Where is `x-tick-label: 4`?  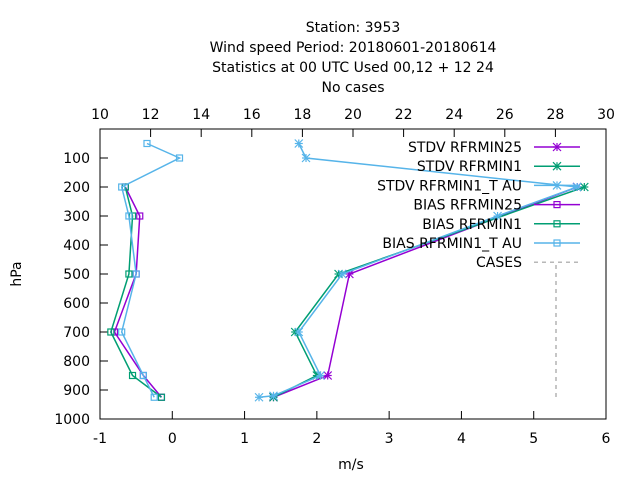 x-tick-label: 4 is located at coordinates (461, 439).